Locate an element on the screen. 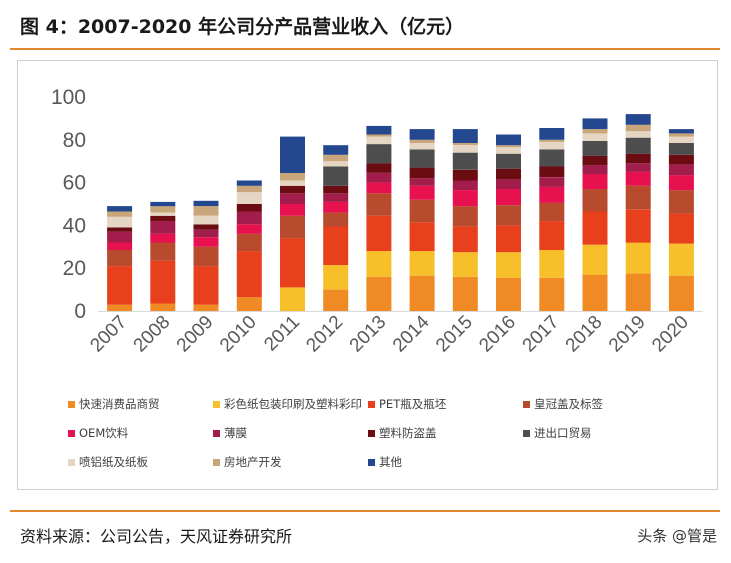  x-tick-label-2008: 2008 is located at coordinates (152, 334).